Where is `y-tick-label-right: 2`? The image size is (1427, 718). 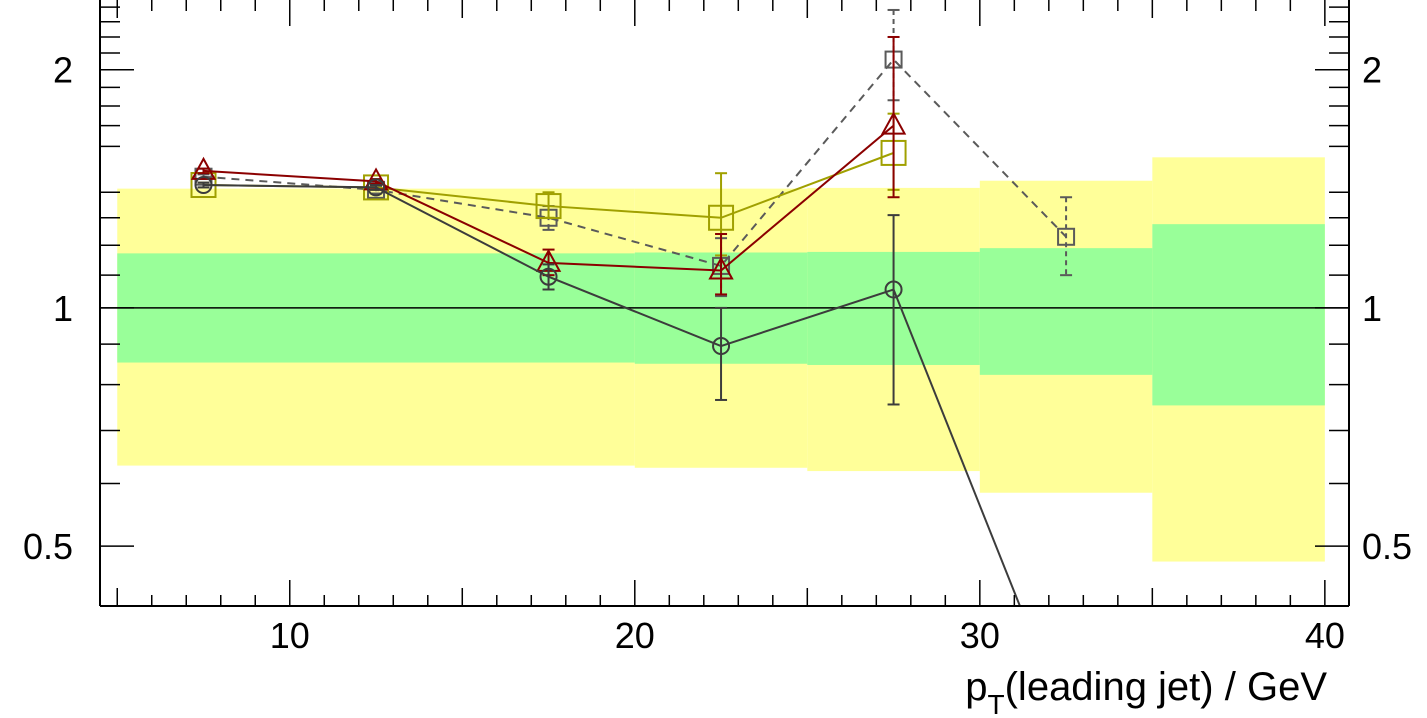
y-tick-label-right: 2 is located at coordinates (1372, 70).